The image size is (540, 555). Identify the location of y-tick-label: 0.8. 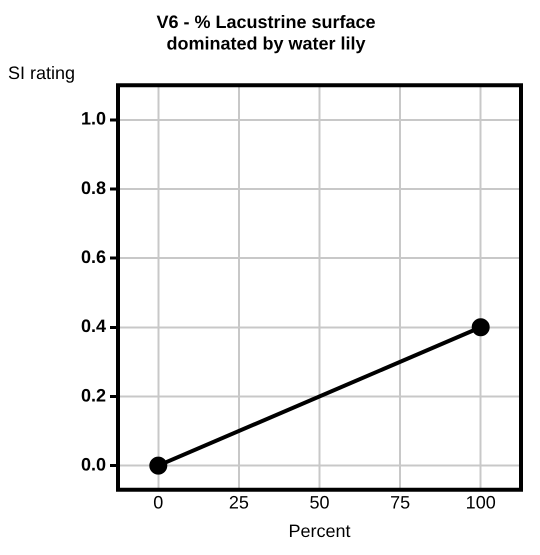
(93, 188).